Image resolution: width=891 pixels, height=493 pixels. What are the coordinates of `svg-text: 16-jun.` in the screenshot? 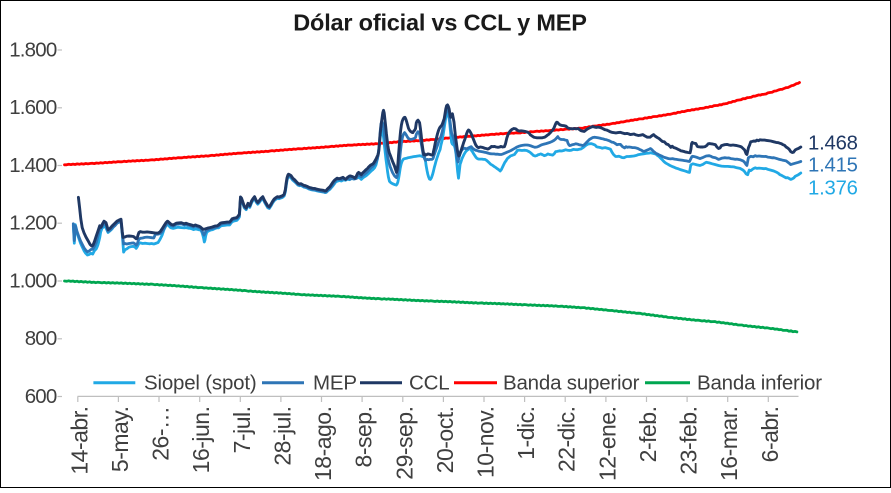 It's located at (201, 440).